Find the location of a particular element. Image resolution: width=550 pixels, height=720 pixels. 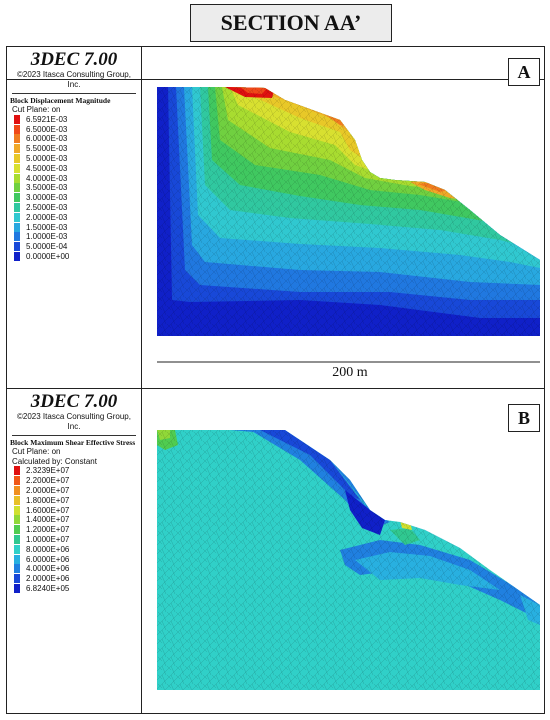

legend-entry: 4.0000E+06 is located at coordinates (74, 569).